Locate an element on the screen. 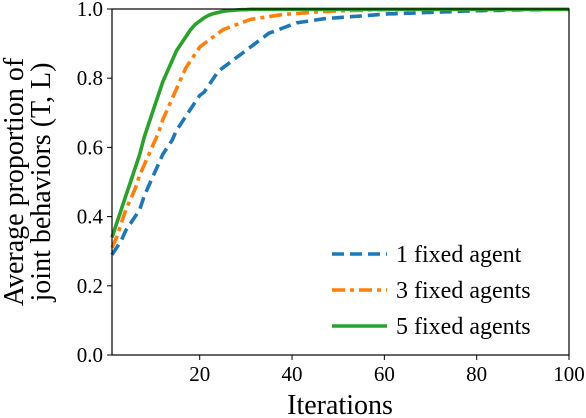  x-axis-label: Iterations is located at coordinates (340, 404).